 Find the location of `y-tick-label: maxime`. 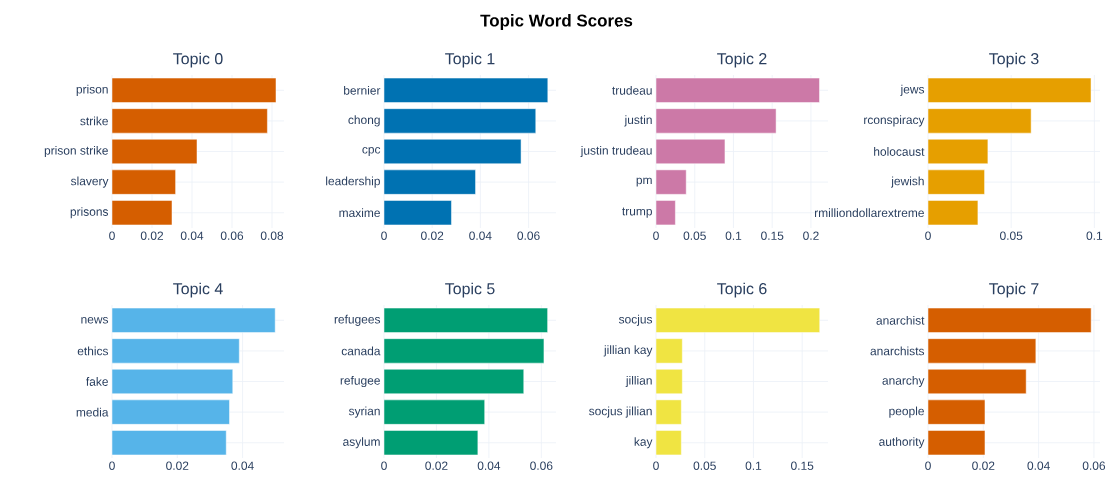

y-tick-label: maxime is located at coordinates (359, 213).